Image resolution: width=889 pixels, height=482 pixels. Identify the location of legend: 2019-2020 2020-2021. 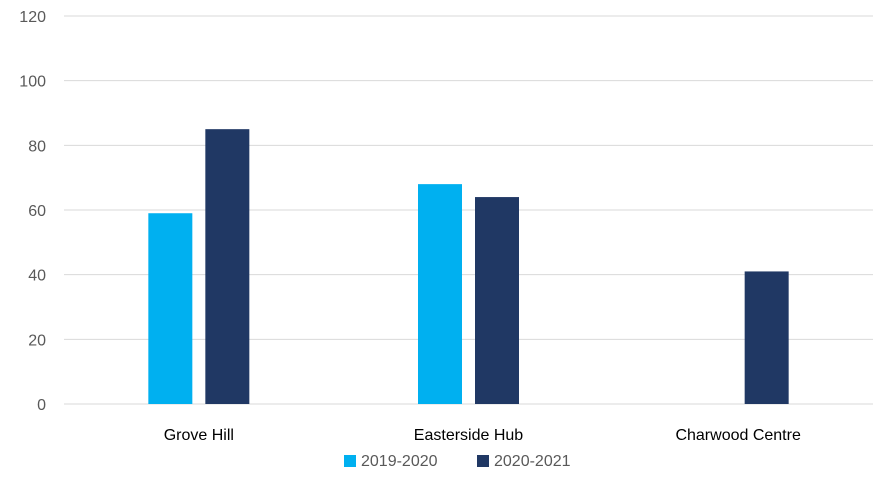
(457, 461).